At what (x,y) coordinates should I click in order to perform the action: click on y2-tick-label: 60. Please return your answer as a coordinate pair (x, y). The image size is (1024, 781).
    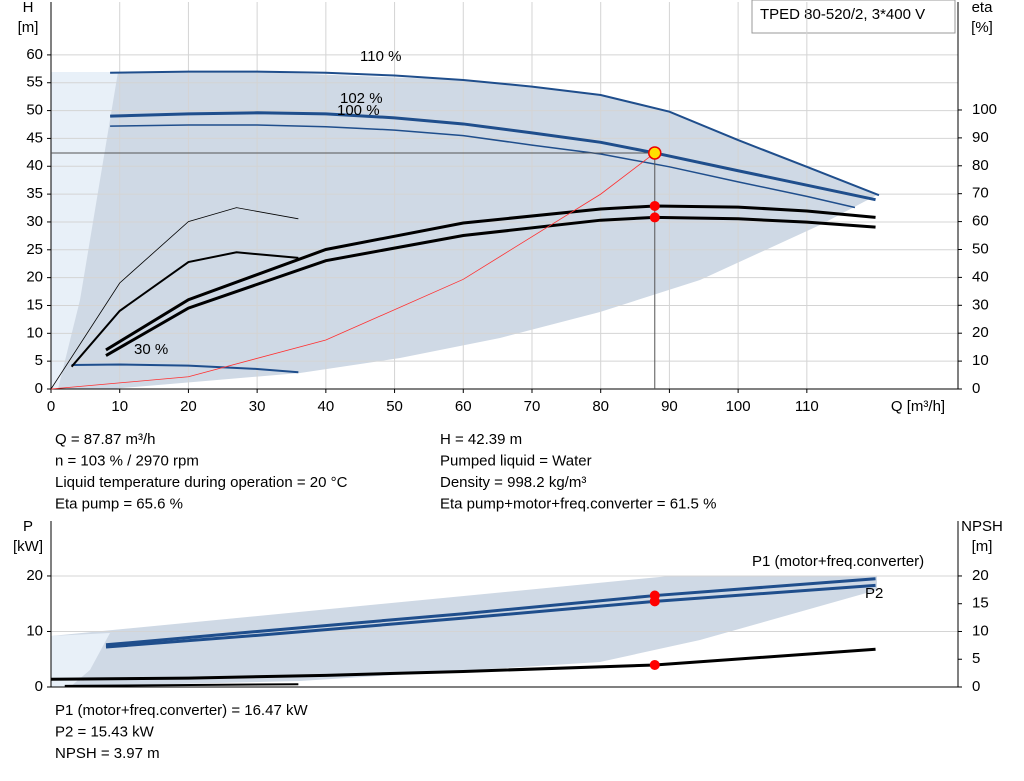
    Looking at the image, I should click on (980, 221).